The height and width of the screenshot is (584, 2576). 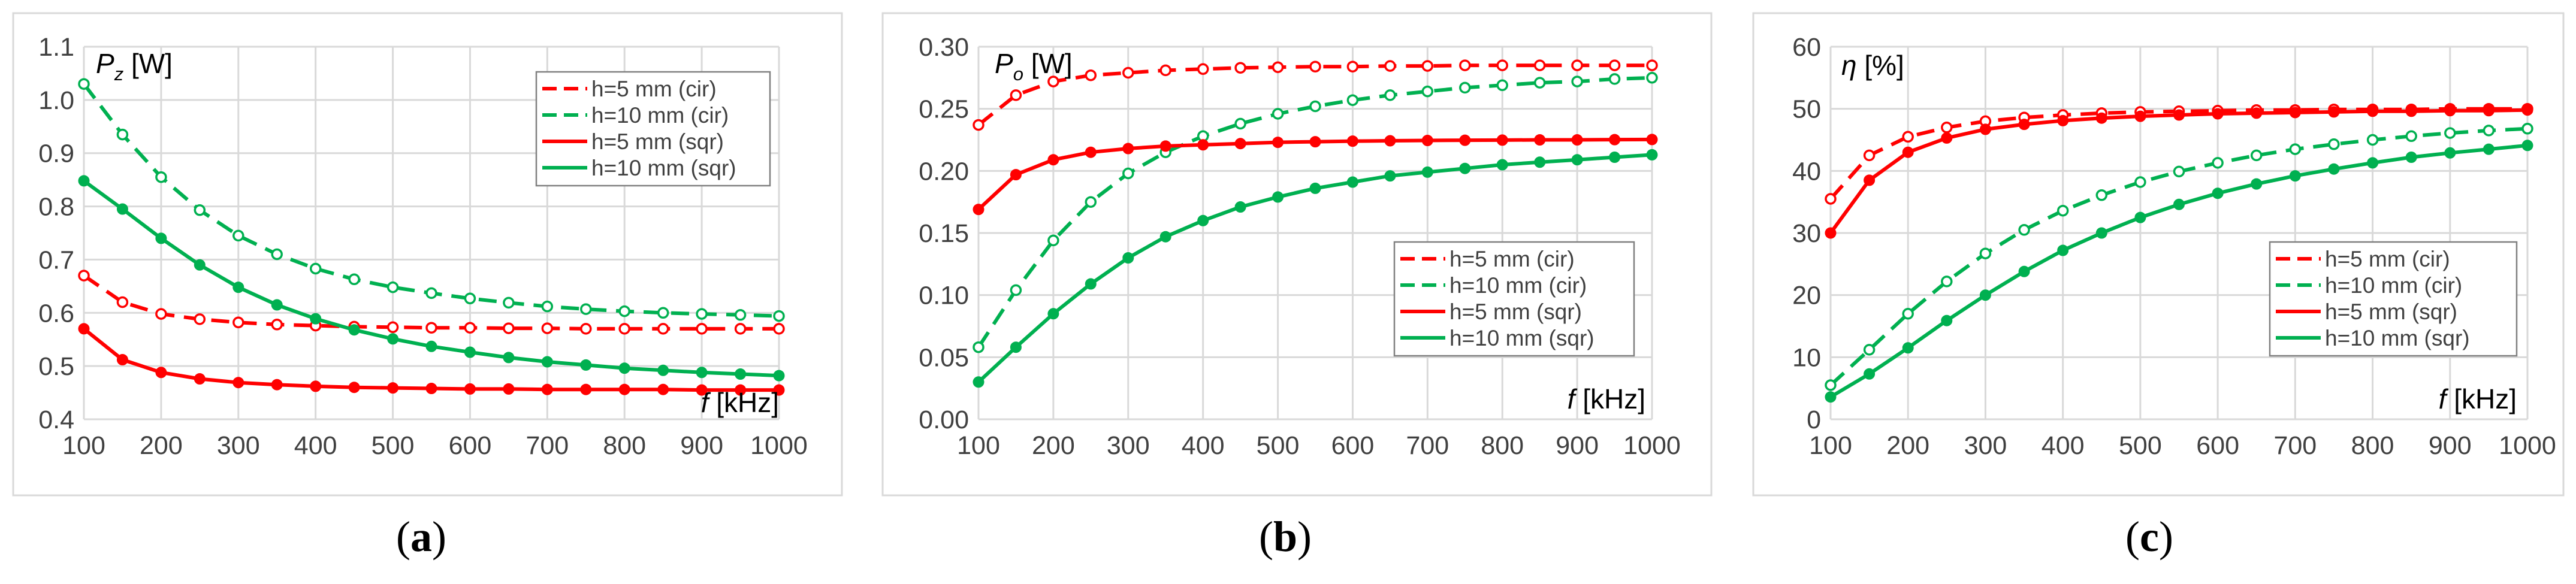 I want to click on x-axis-label: f [kHz], so click(x=1607, y=399).